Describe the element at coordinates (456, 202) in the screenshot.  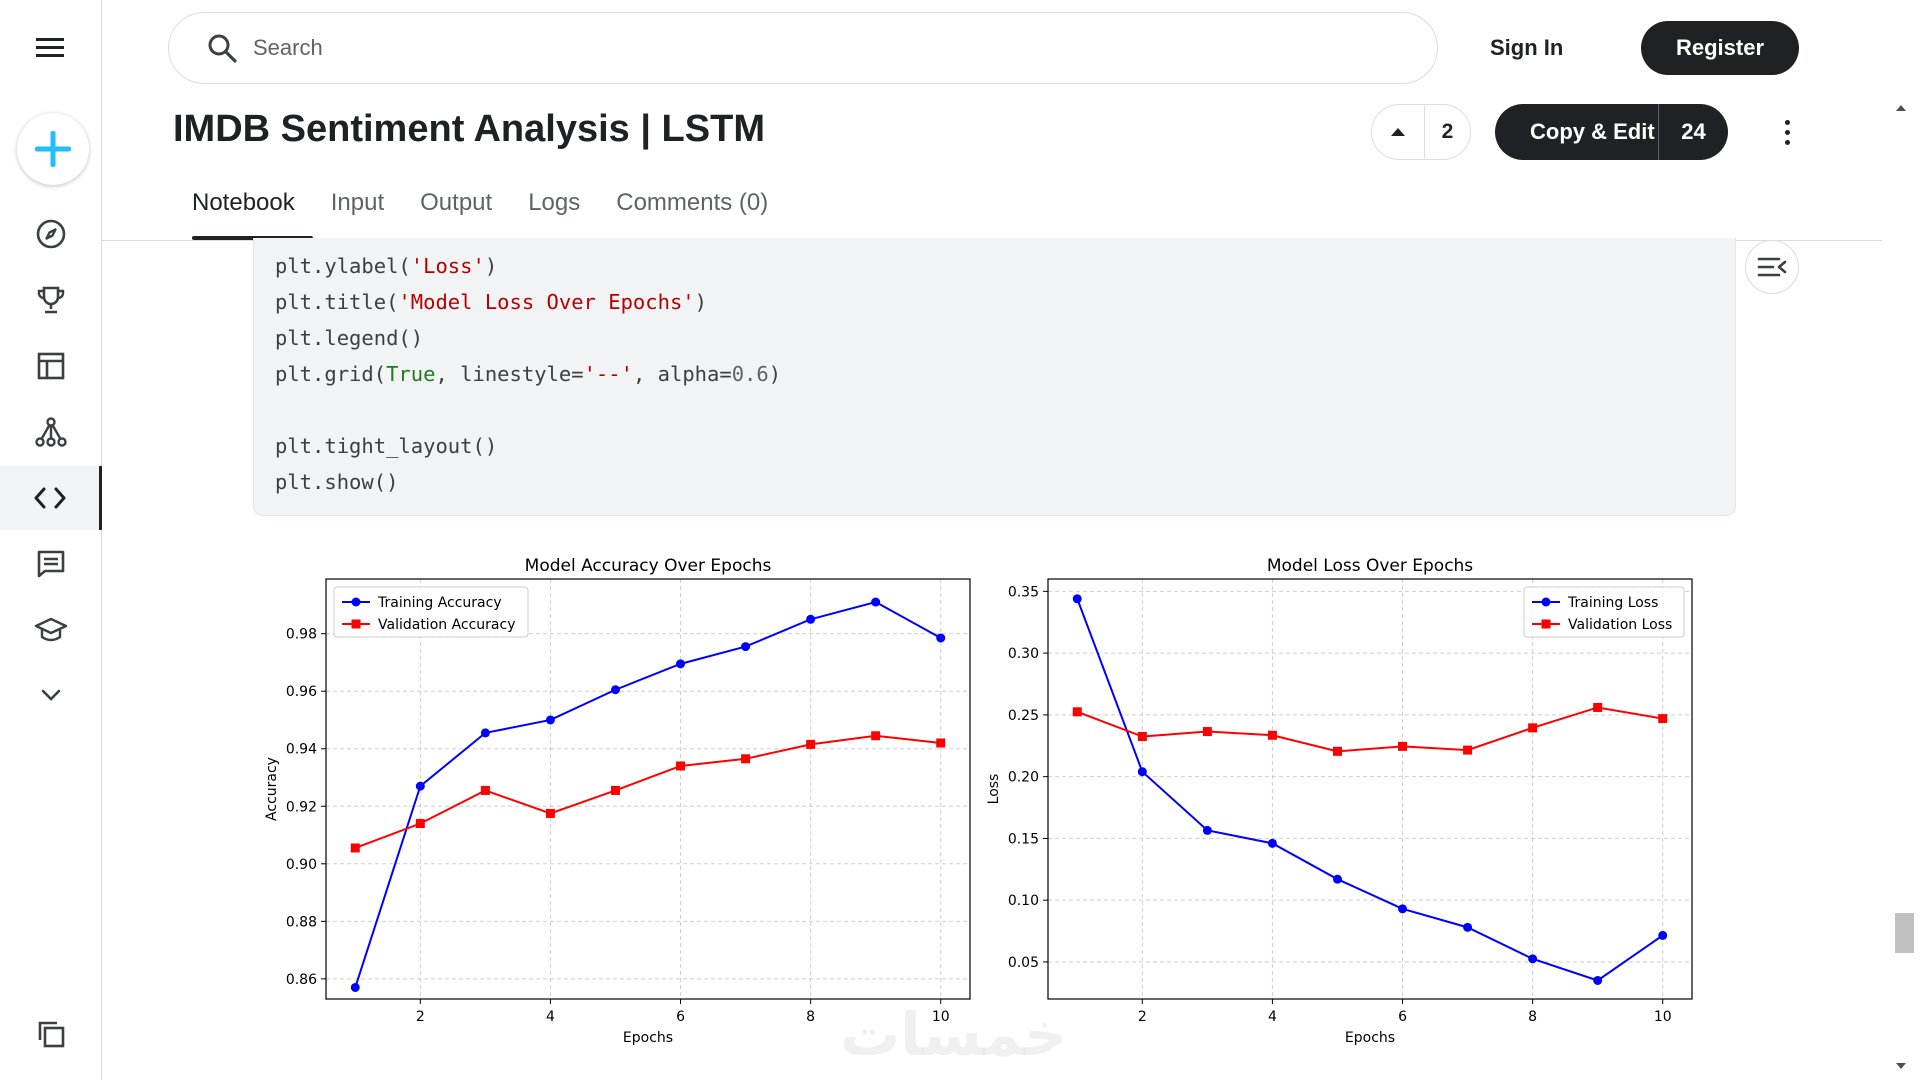
I see `tab-output: Output` at that location.